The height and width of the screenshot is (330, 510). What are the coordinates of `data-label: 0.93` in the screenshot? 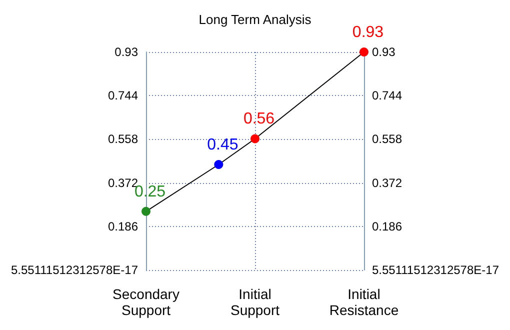 It's located at (368, 32).